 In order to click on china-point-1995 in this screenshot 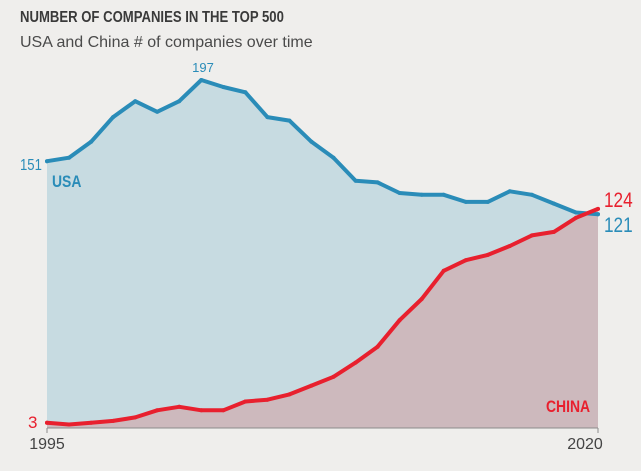, I will do `click(47, 422)`.